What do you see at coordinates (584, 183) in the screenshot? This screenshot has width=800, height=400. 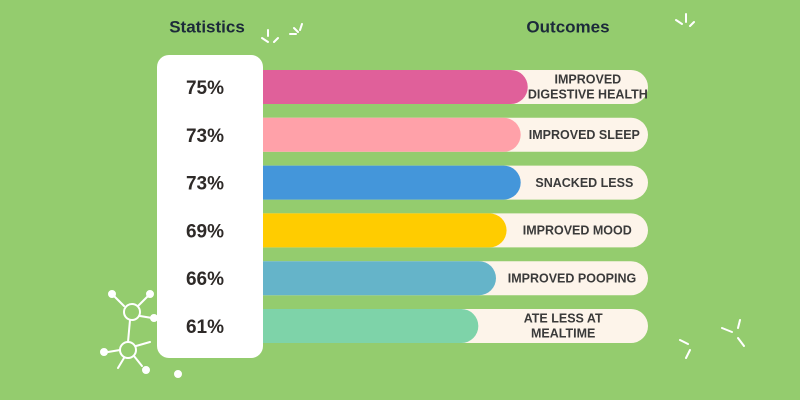 I see `outcome-label: SNACKED LESS` at bounding box center [584, 183].